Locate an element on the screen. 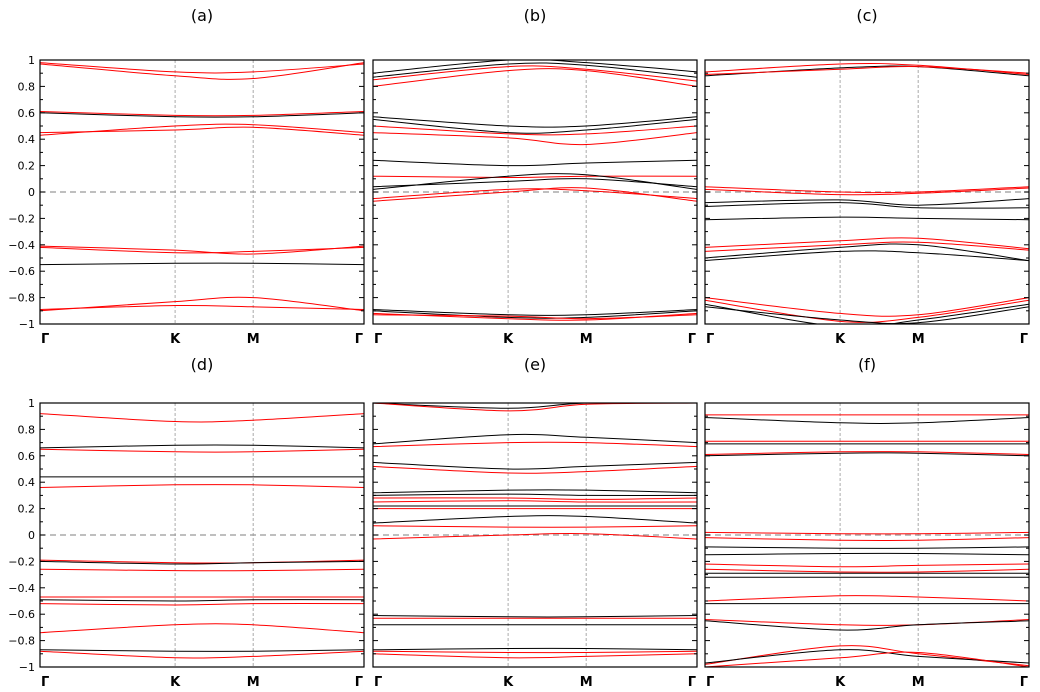  panel-d-ytick-label-8: −0.6 is located at coordinates (21, 614).